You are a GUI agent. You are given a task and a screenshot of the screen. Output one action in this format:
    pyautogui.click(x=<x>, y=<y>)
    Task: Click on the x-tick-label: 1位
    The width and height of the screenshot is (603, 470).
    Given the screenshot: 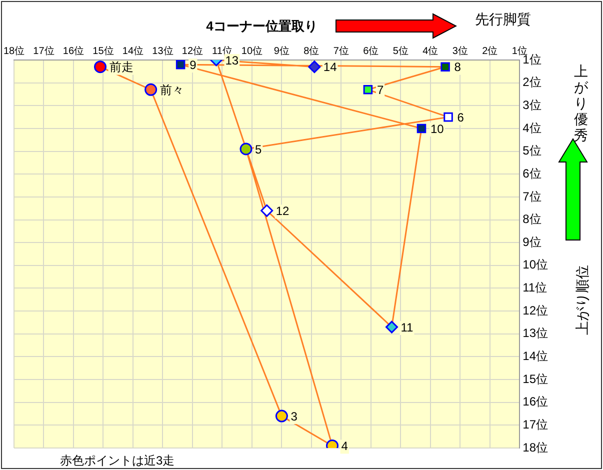 What is the action you would take?
    pyautogui.click(x=520, y=50)
    